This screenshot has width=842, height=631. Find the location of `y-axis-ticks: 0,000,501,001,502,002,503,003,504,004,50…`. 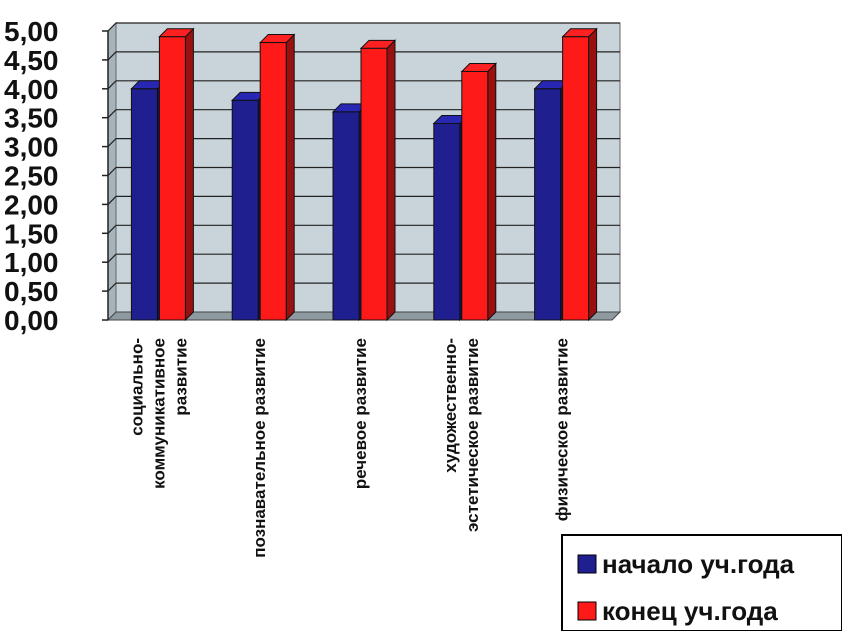

y-axis-ticks: 0,000,501,001,502,002,503,003,504,004,50… is located at coordinates (56, 176).